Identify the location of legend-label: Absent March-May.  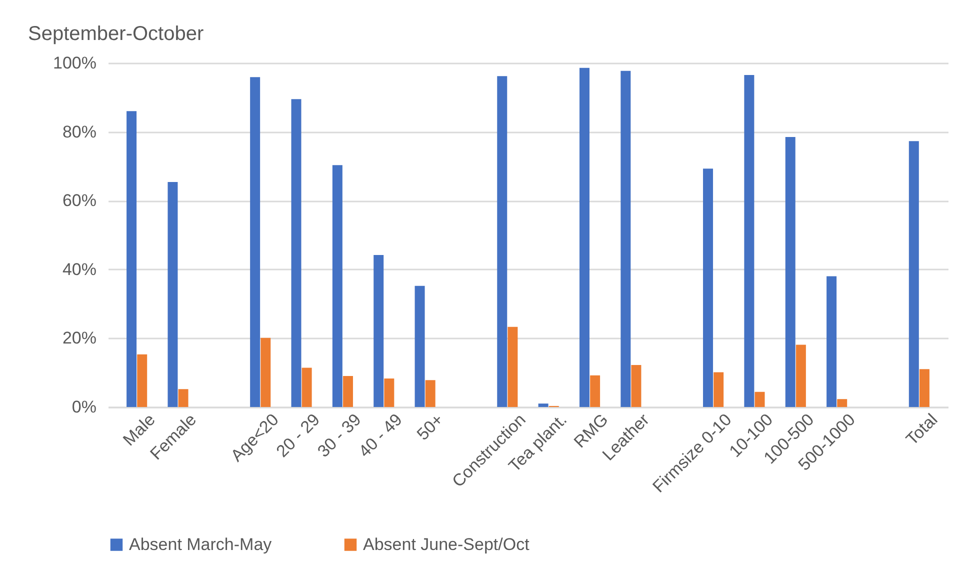
(200, 544).